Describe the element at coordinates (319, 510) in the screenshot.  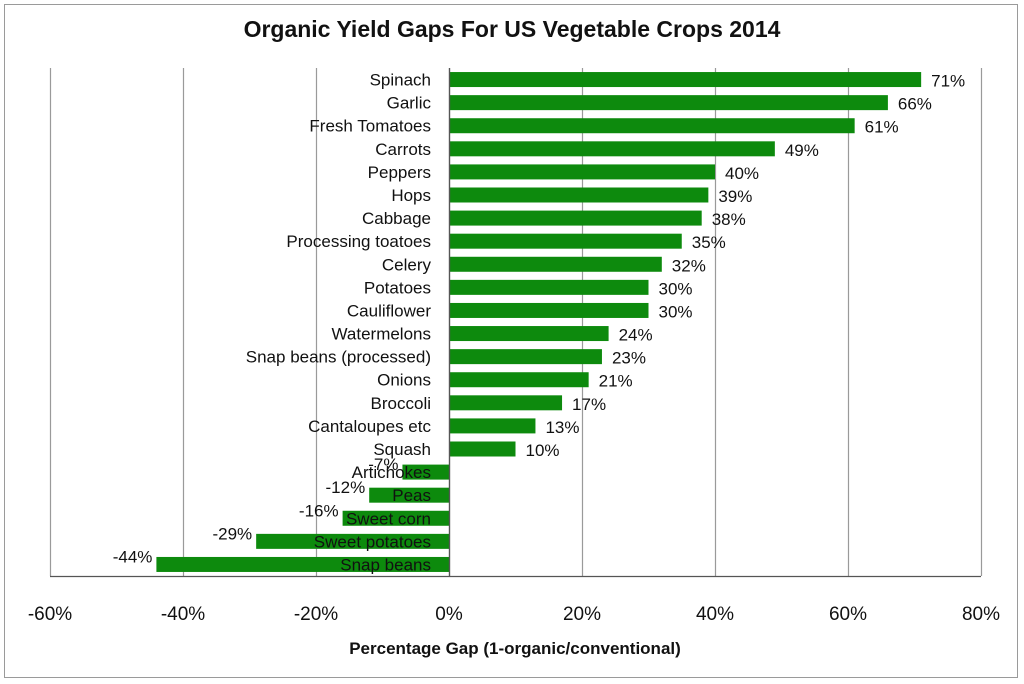
I see `value-label: -16%` at that location.